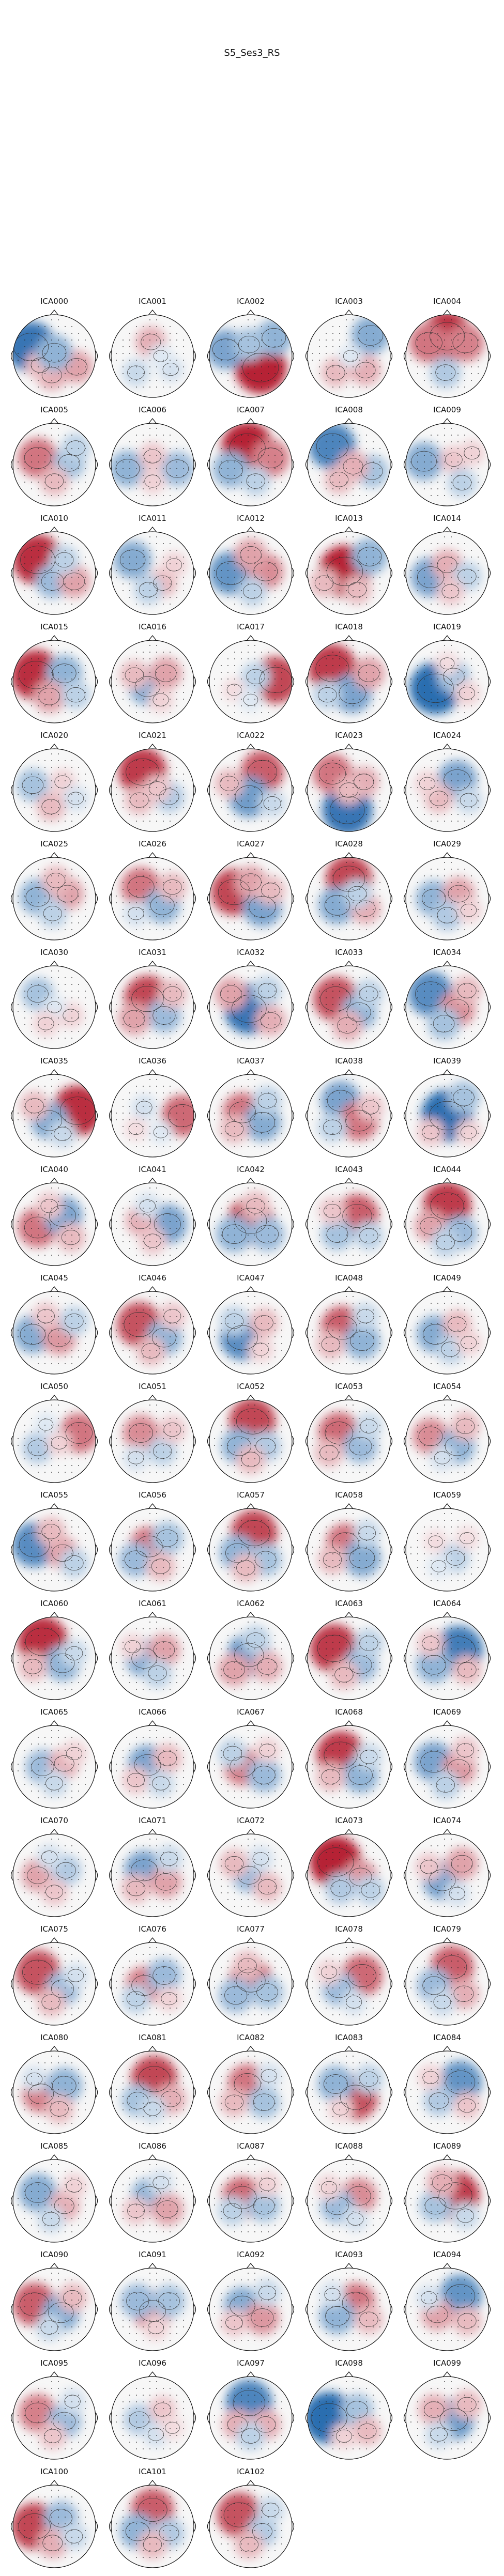 The height and width of the screenshot is (2576, 504). I want to click on topomap-cell: ICA039, so click(447, 1111).